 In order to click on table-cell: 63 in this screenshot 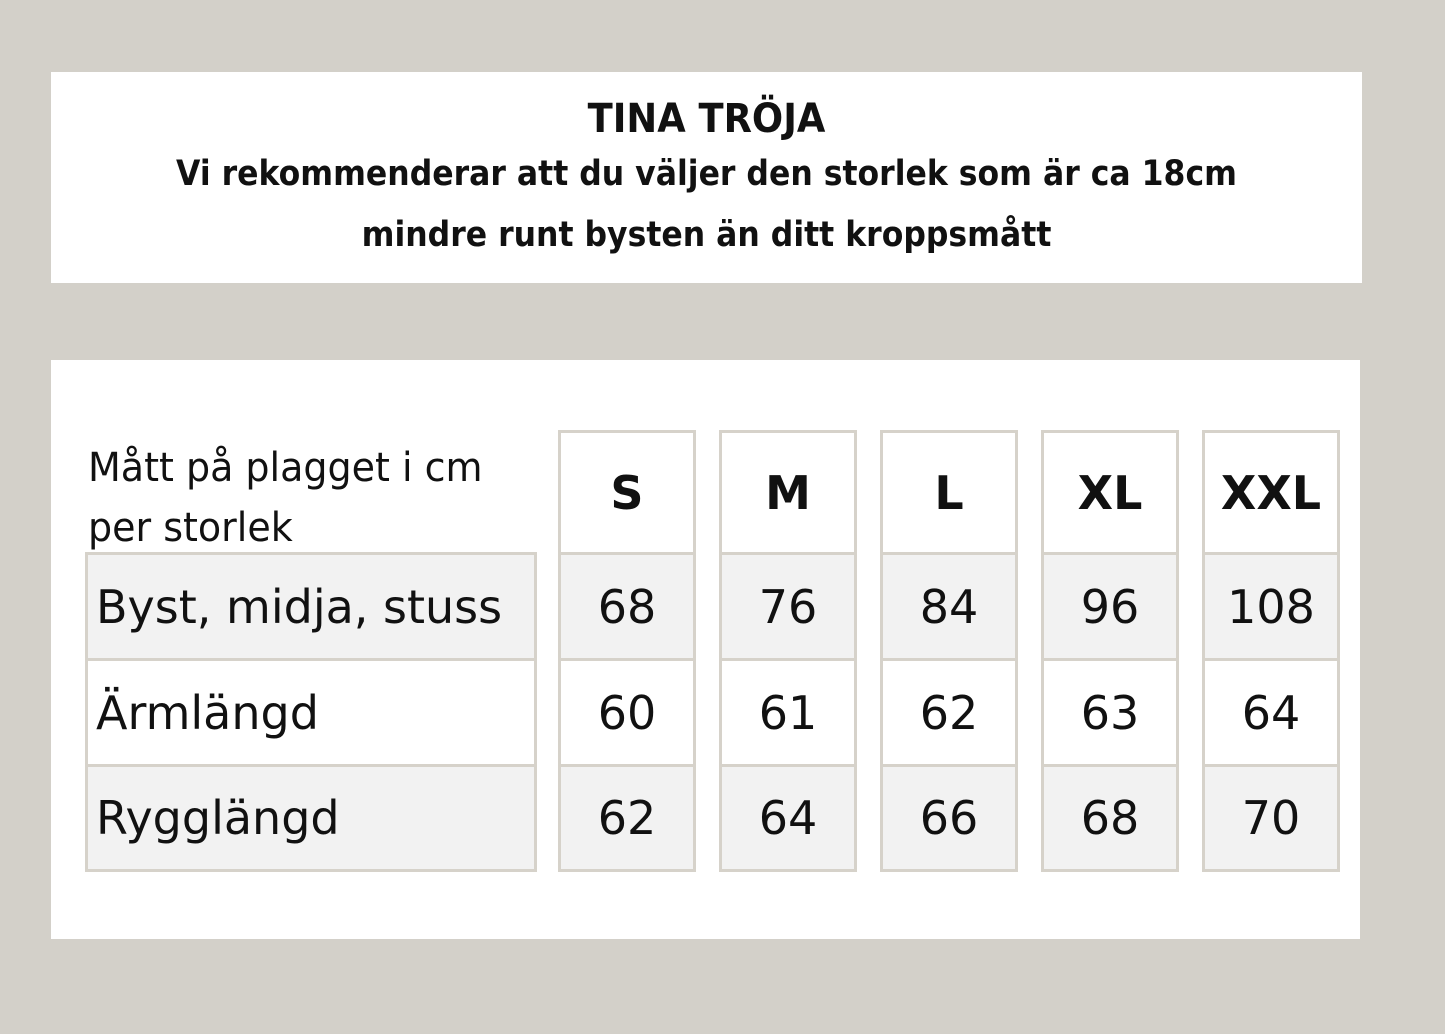, I will do `click(1110, 712)`.